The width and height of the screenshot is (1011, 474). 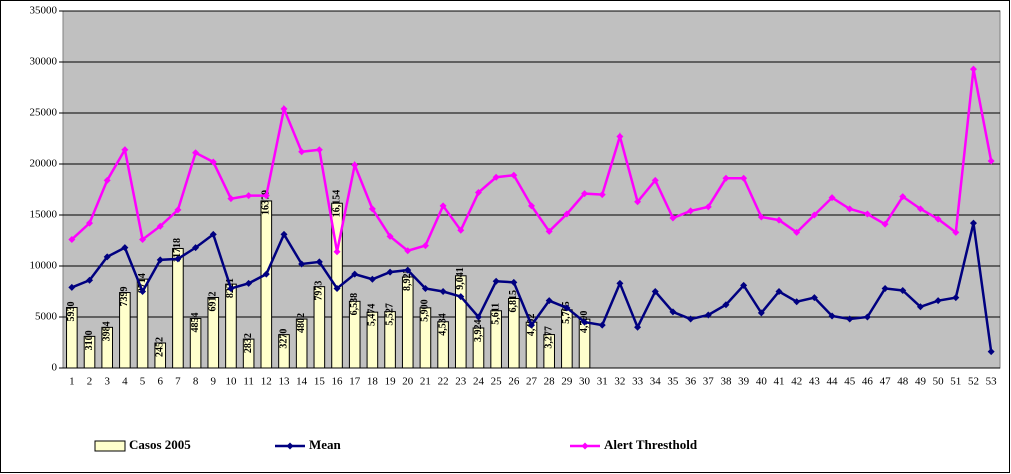 I want to click on x-tick-label: 10, so click(x=231, y=382).